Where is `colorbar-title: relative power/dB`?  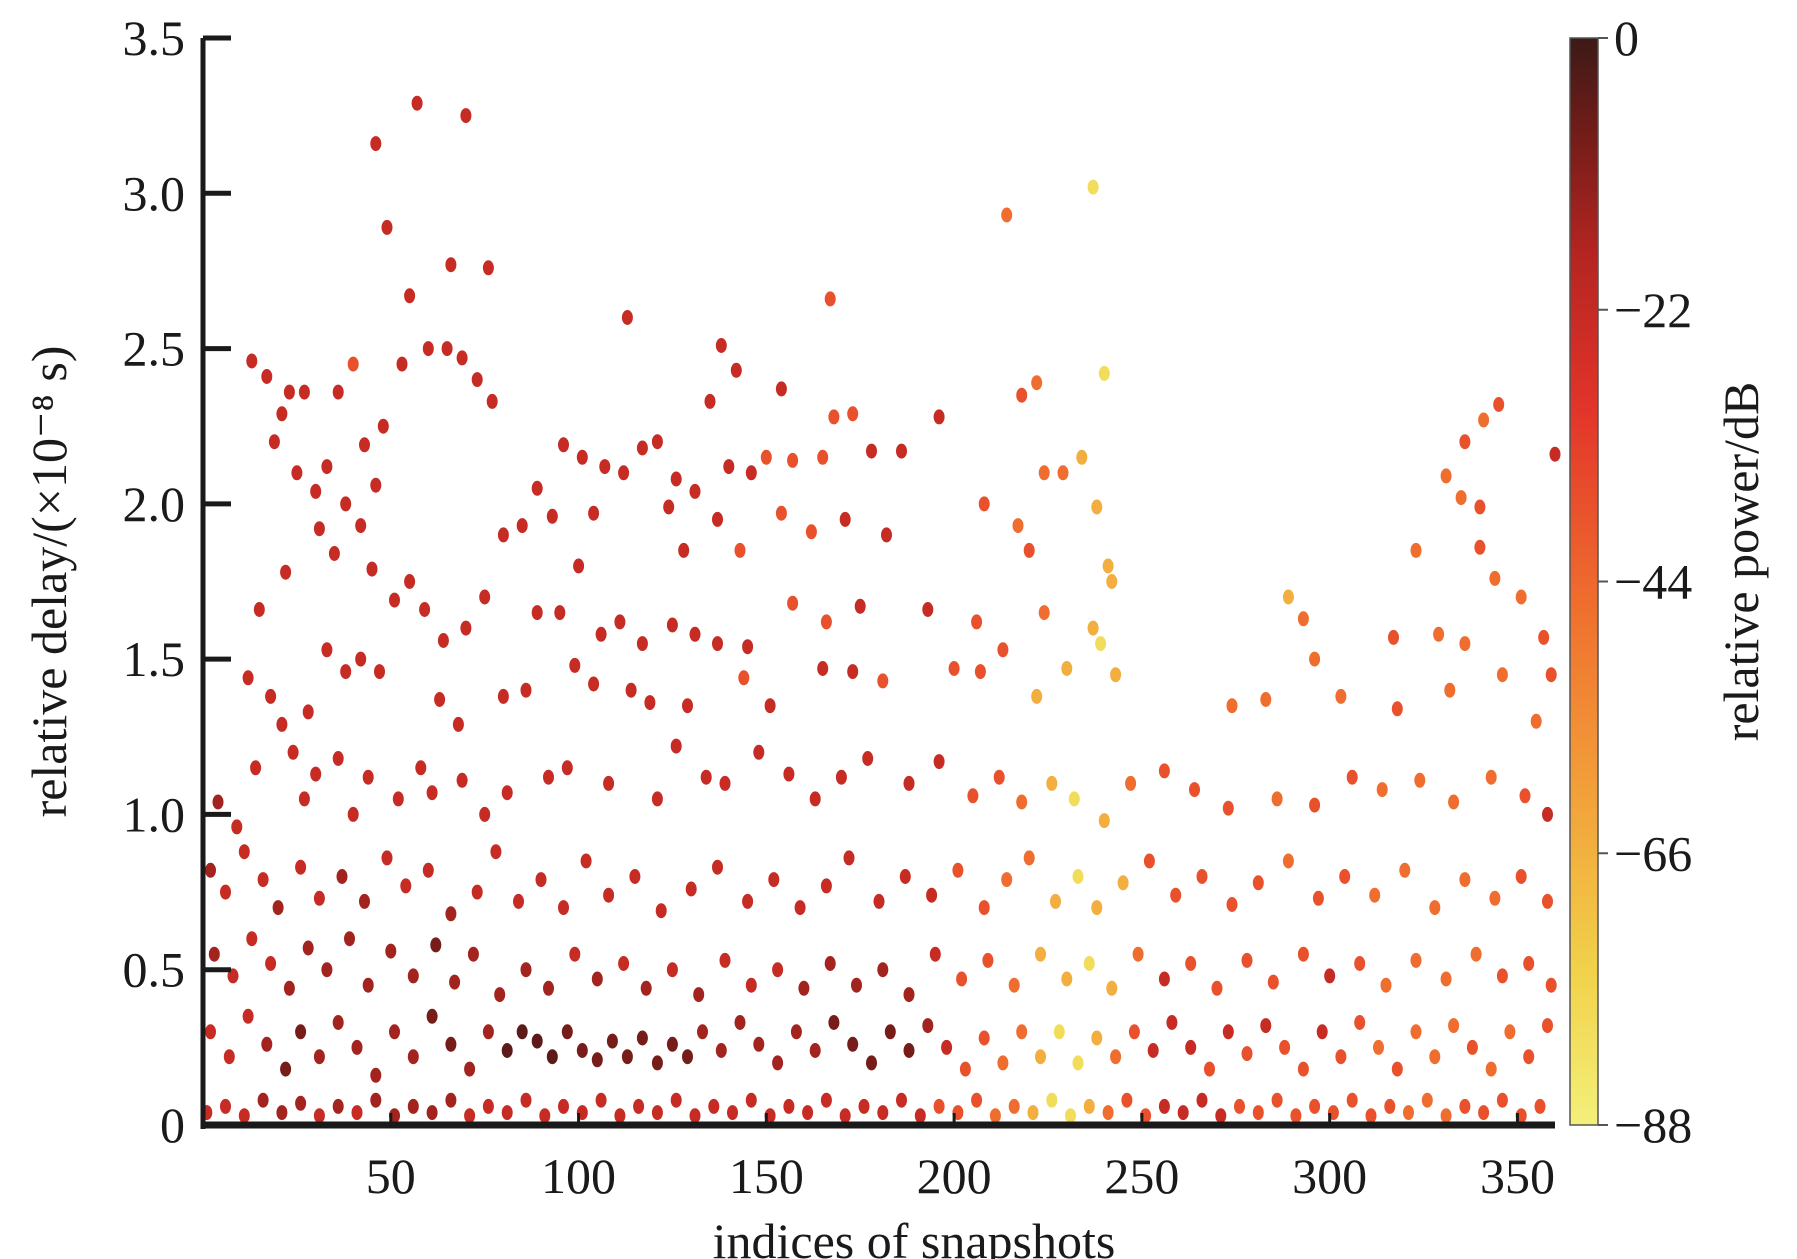 colorbar-title: relative power/dB is located at coordinates (1741, 562).